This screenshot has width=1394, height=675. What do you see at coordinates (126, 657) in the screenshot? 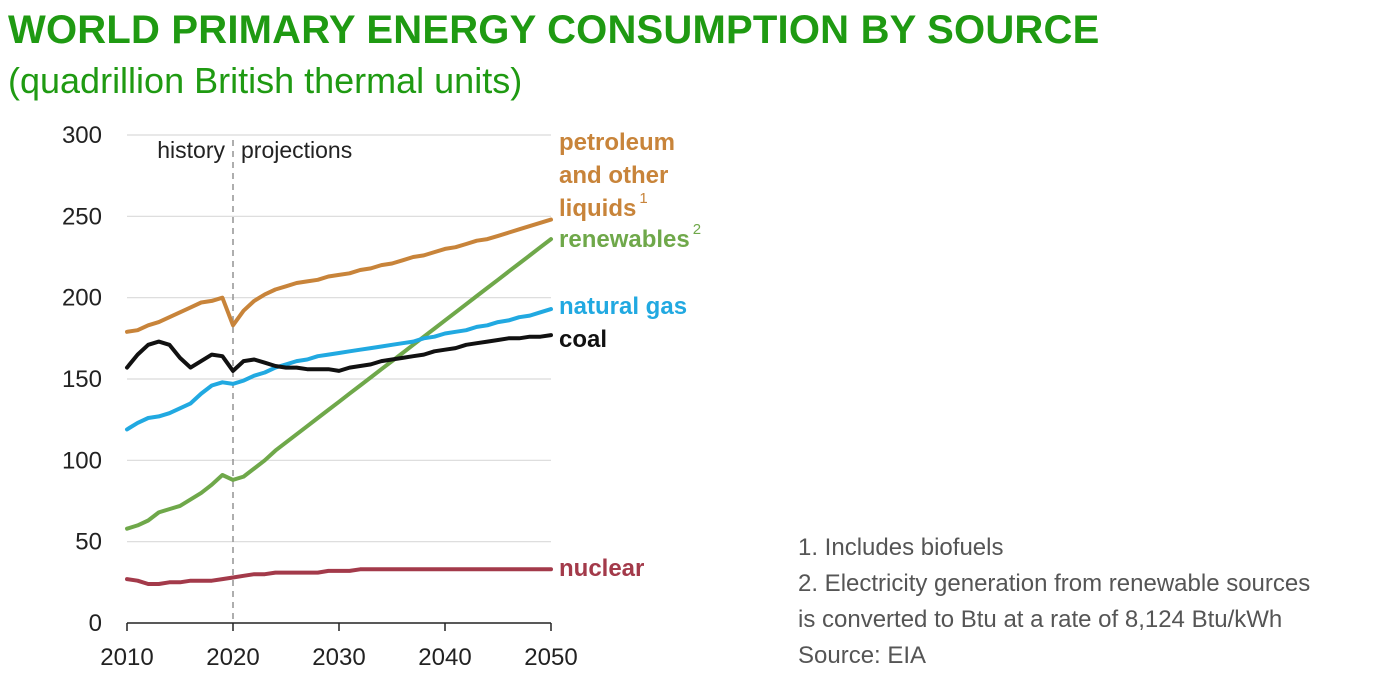
I see `x-tick-label: 2010` at bounding box center [126, 657].